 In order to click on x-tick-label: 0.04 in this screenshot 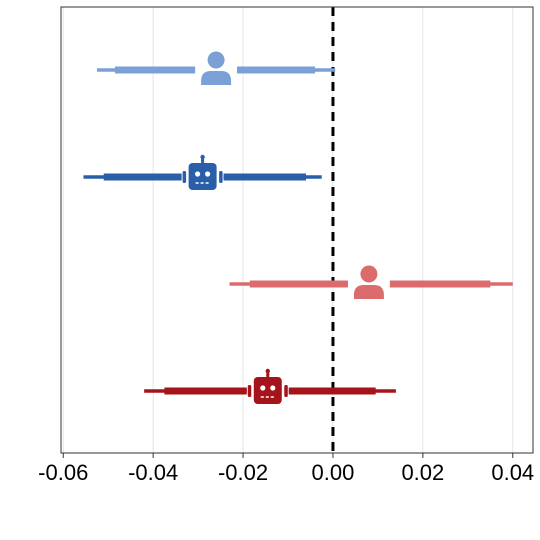, I will do `click(512, 472)`.